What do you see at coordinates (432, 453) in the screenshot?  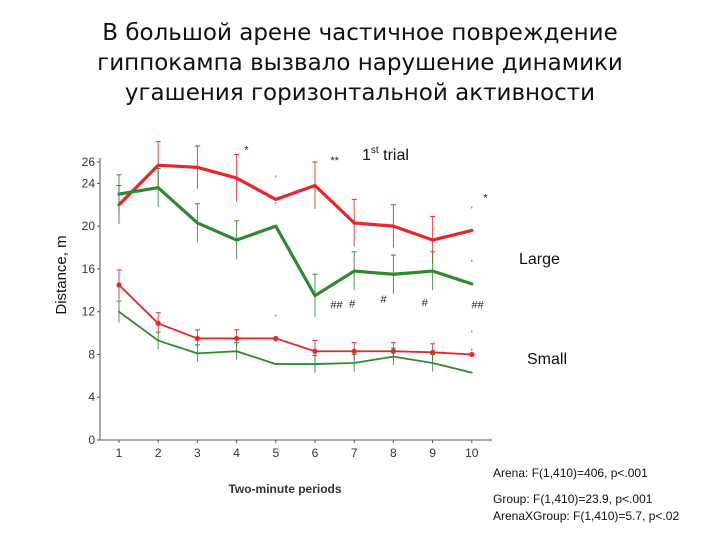 I see `x-tick-label: 9` at bounding box center [432, 453].